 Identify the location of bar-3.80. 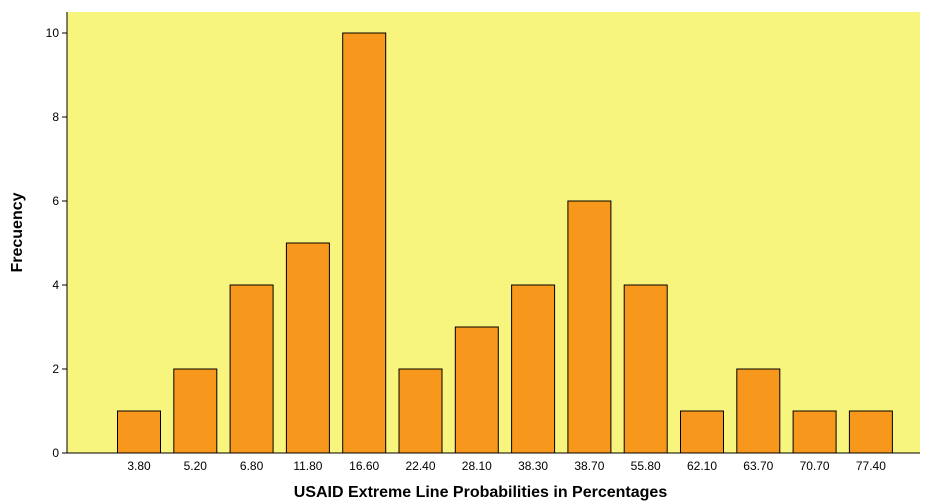
(139, 432).